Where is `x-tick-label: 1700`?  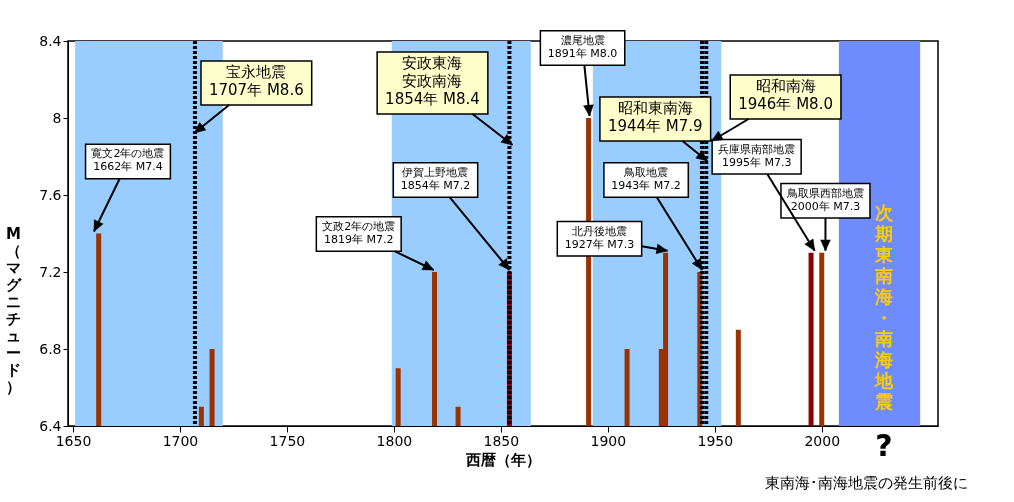 x-tick-label: 1700 is located at coordinates (180, 440).